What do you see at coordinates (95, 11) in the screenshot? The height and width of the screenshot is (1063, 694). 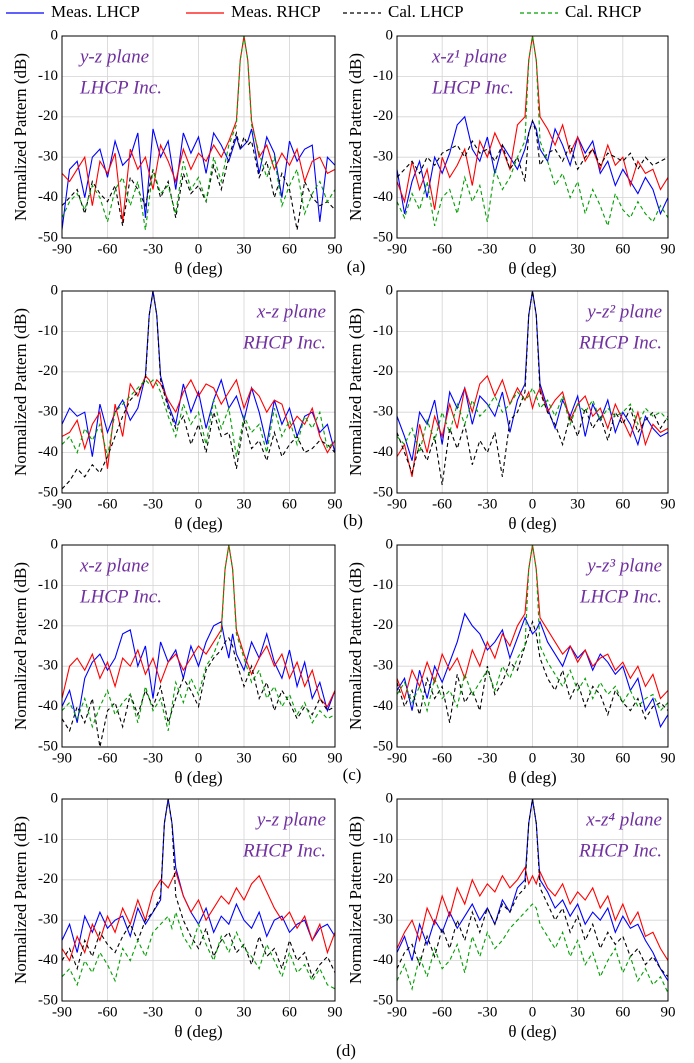 I see `legend-label: Meas. LHCP` at bounding box center [95, 11].